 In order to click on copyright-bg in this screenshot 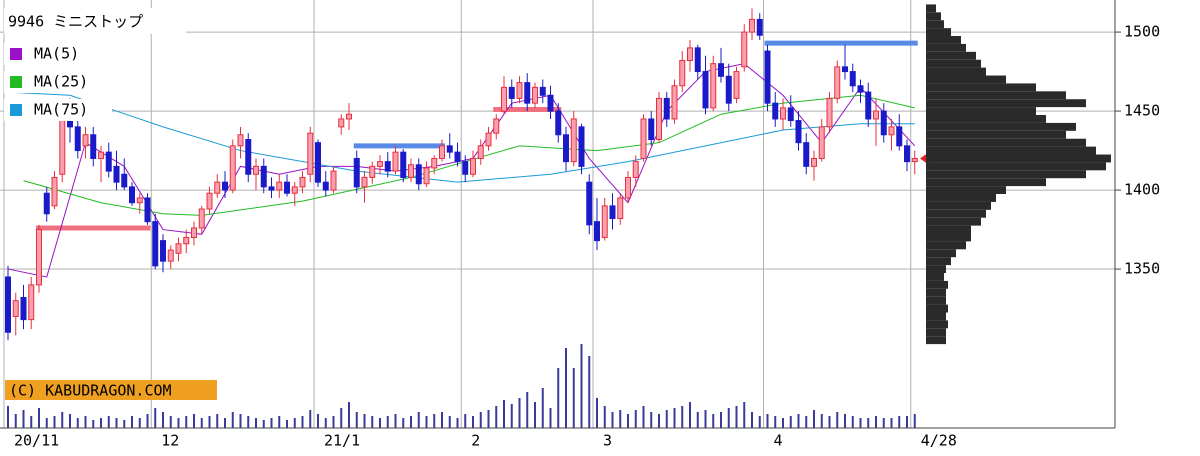, I will do `click(111, 390)`.